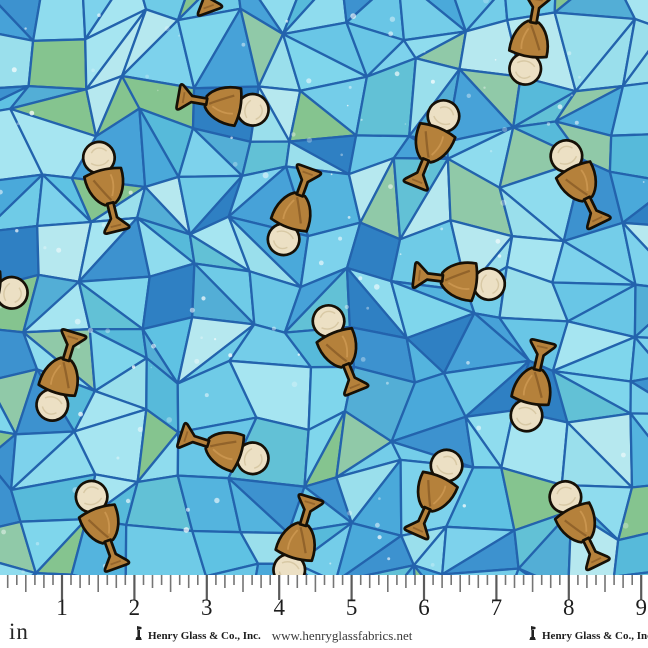 The width and height of the screenshot is (648, 648). What do you see at coordinates (279, 607) in the screenshot?
I see `ruler-number: 4` at bounding box center [279, 607].